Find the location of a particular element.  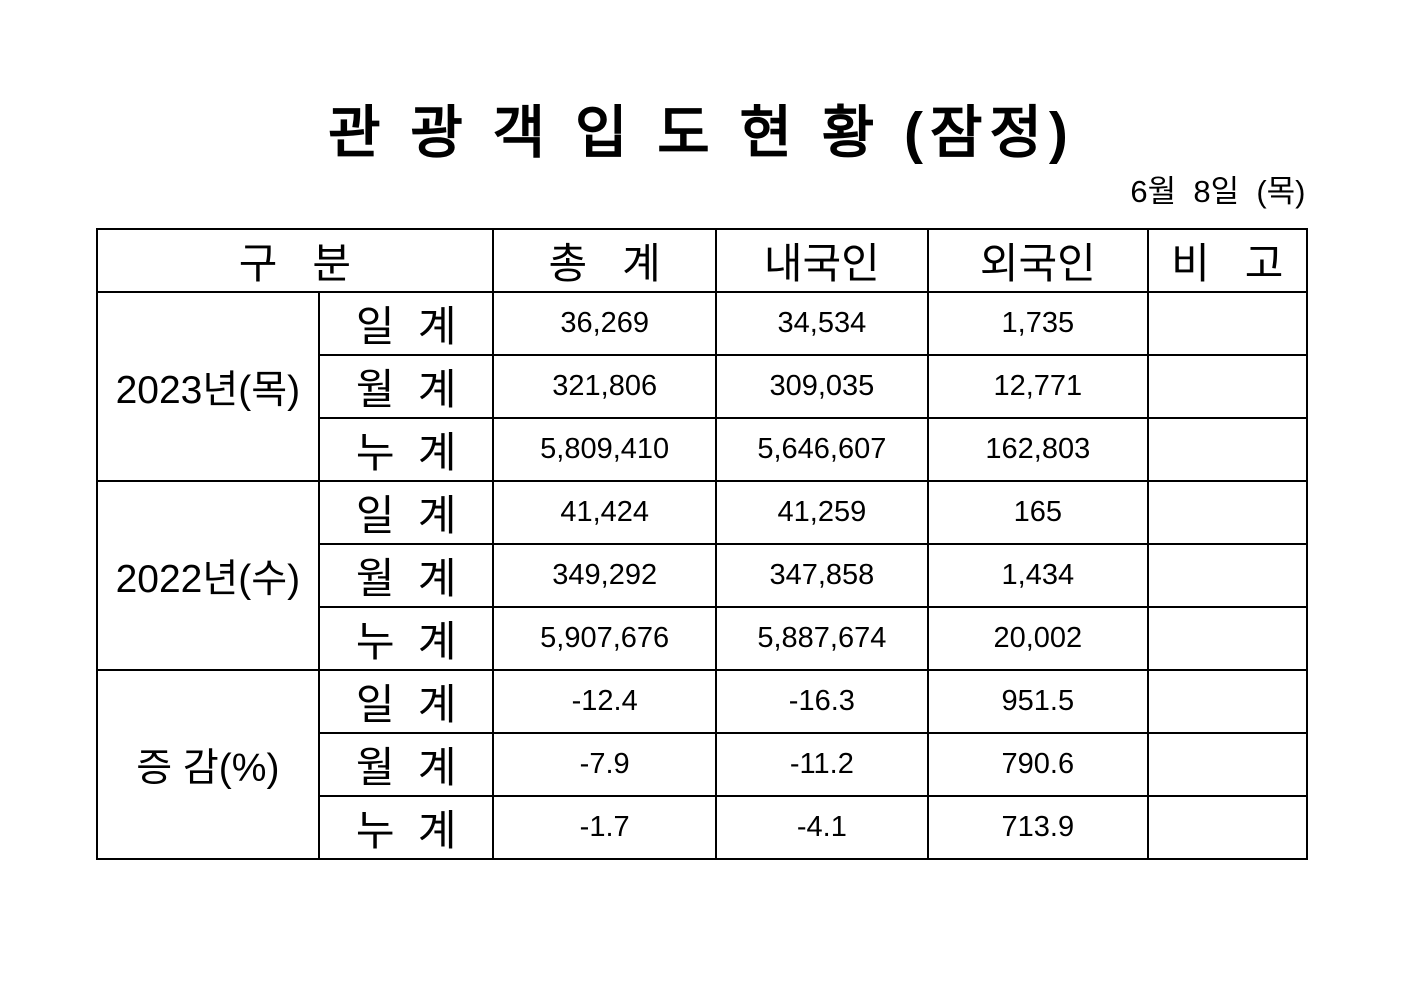

value-domestic: 5,887,674 is located at coordinates (821, 638).